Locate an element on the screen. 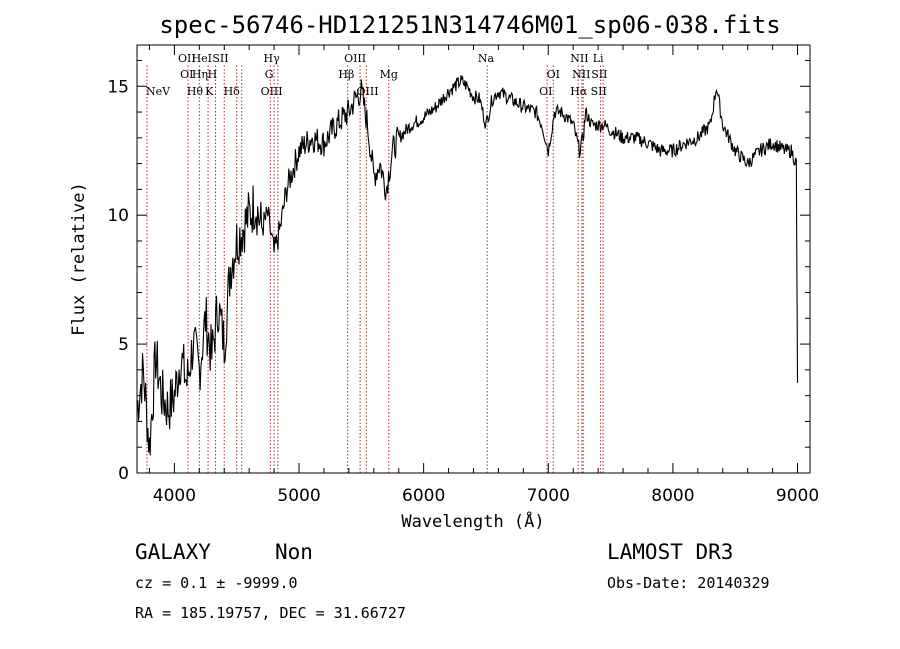 The width and height of the screenshot is (900, 649). x-tick-label: 5000 is located at coordinates (298, 496).